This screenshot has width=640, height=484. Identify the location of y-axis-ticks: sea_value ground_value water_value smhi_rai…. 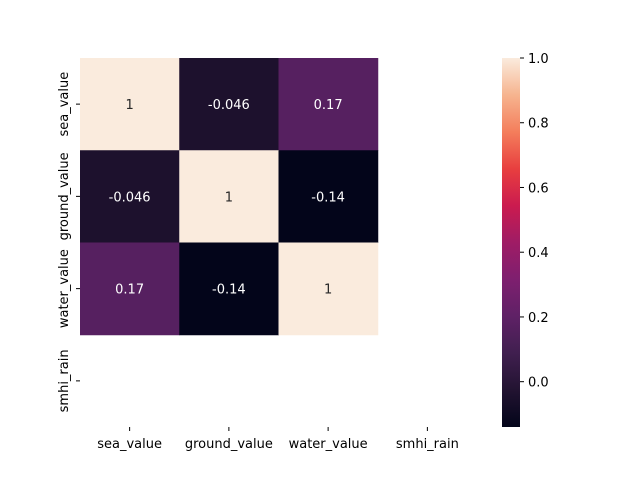
(68, 242).